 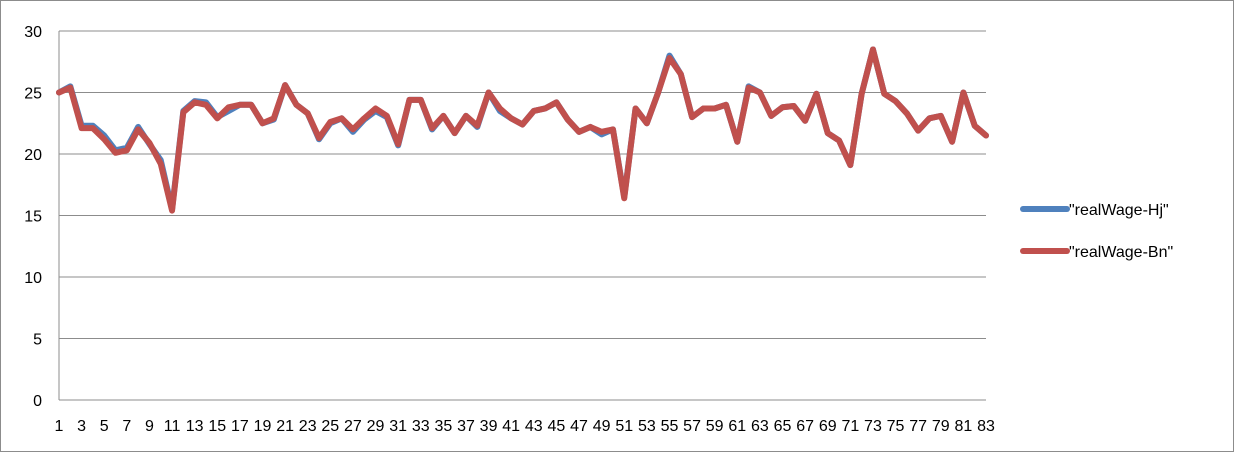 What do you see at coordinates (534, 426) in the screenshot?
I see `x-tick-label: 43` at bounding box center [534, 426].